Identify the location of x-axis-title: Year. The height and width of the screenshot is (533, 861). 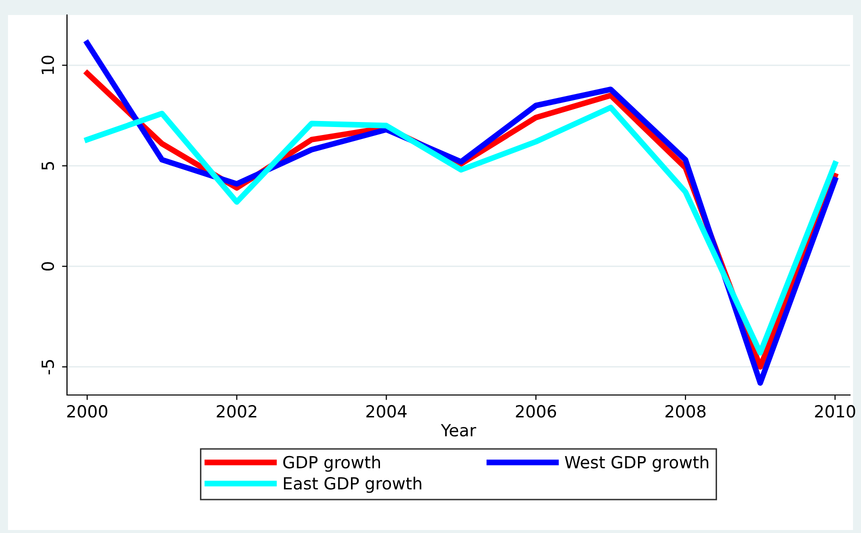
(458, 430).